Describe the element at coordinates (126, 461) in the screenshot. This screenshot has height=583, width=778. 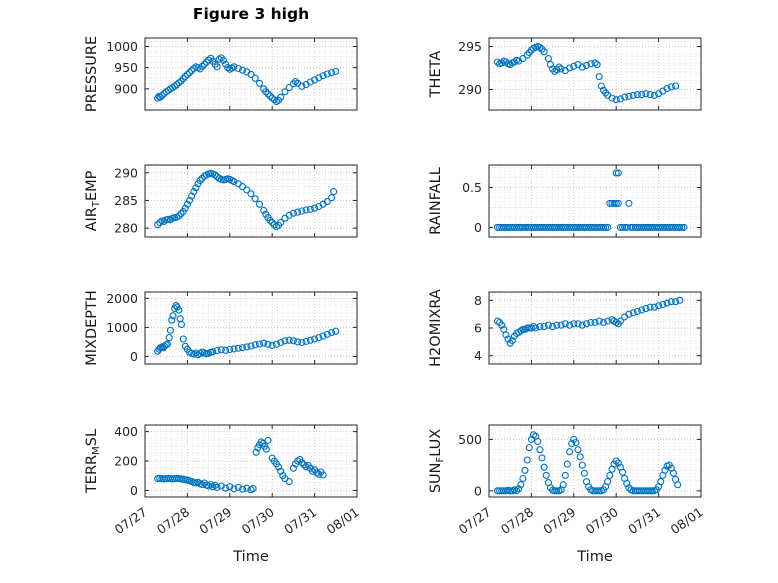
I see `y-tick-label: 200` at that location.